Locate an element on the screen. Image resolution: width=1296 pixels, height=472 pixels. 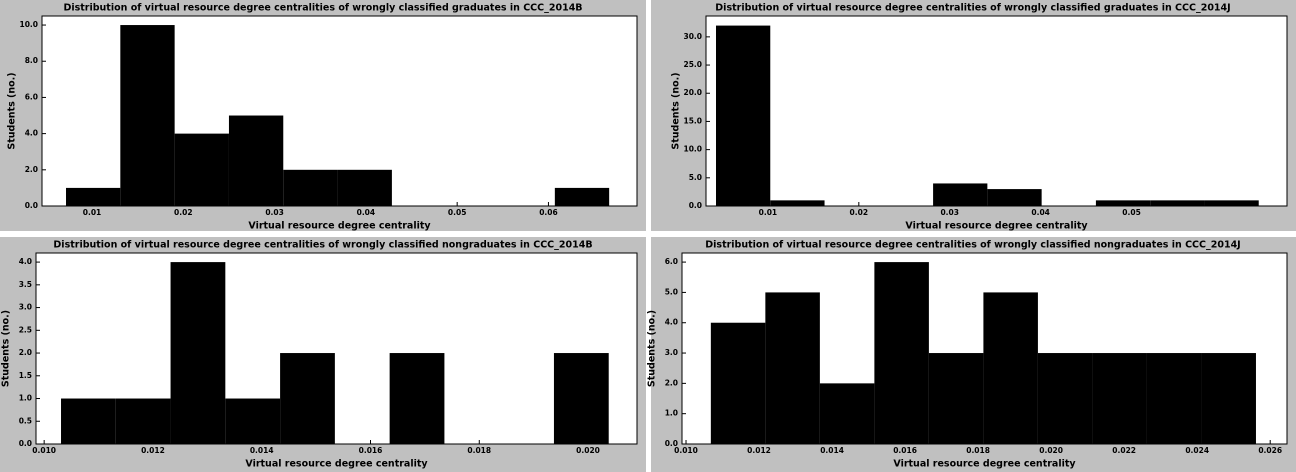
y-tick-label: 2.5 is located at coordinates (25, 329).